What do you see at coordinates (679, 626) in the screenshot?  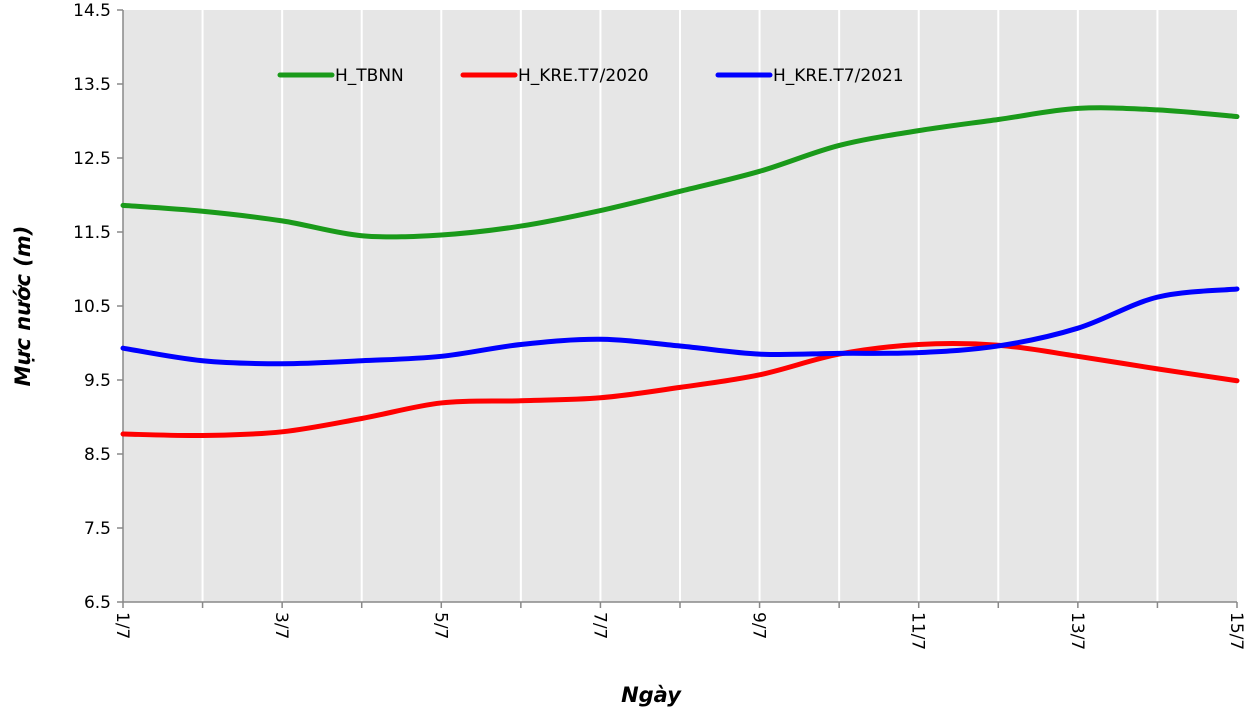 I see `x-axis-ticks: 1/7 3/7 5/7 7/7 9/7 11/7 13/7 15/7` at bounding box center [679, 626].